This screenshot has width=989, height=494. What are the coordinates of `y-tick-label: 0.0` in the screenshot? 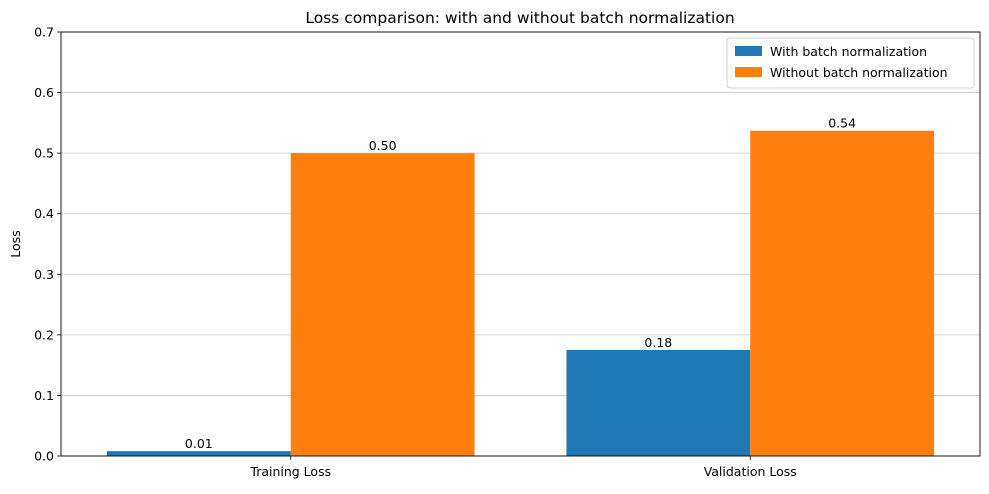 It's located at (44, 456).